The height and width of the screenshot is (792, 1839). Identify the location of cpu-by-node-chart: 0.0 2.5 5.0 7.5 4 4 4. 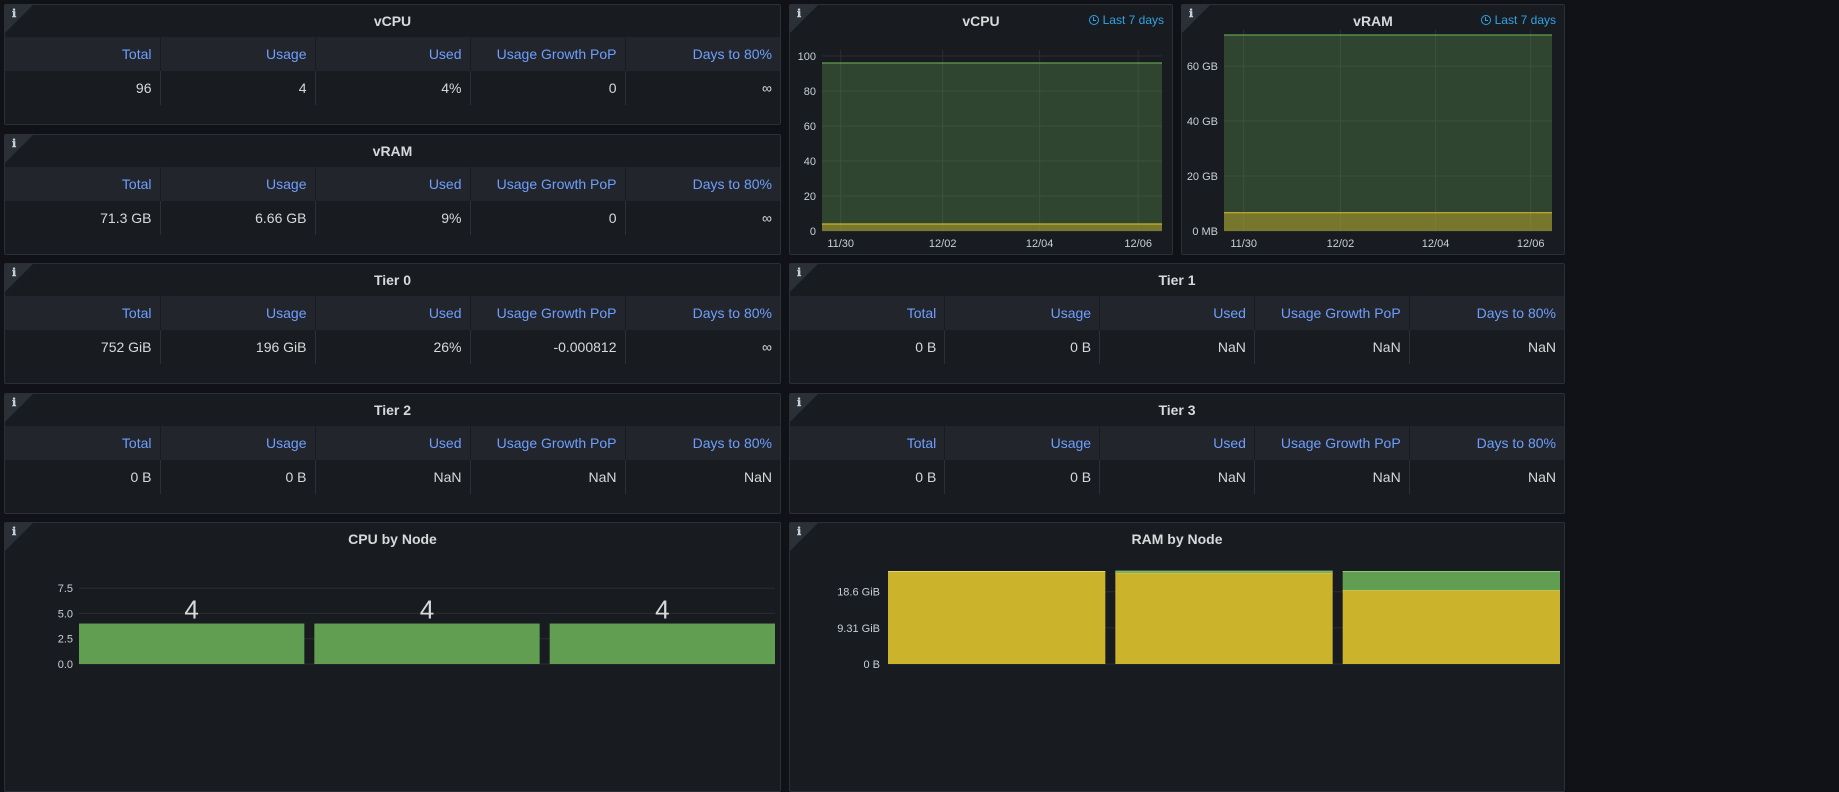
(393, 657).